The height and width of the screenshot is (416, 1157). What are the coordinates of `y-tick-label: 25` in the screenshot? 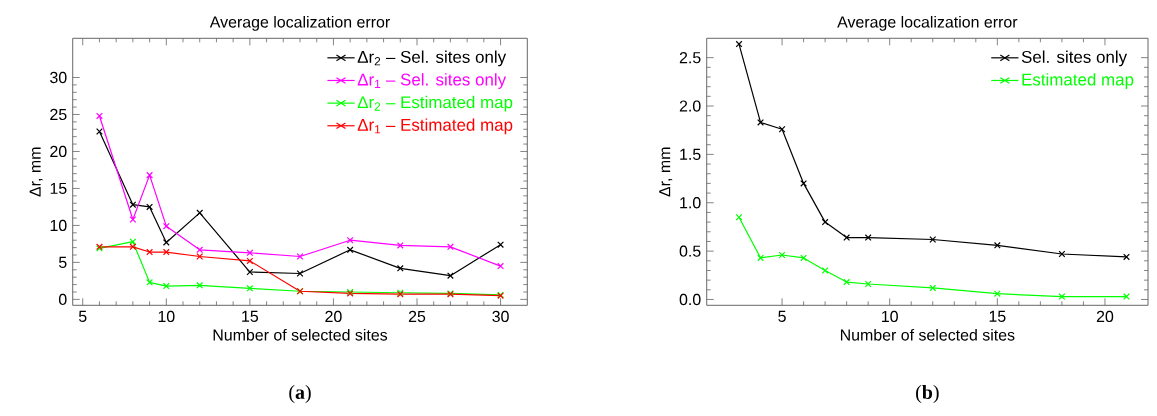 It's located at (58, 114).